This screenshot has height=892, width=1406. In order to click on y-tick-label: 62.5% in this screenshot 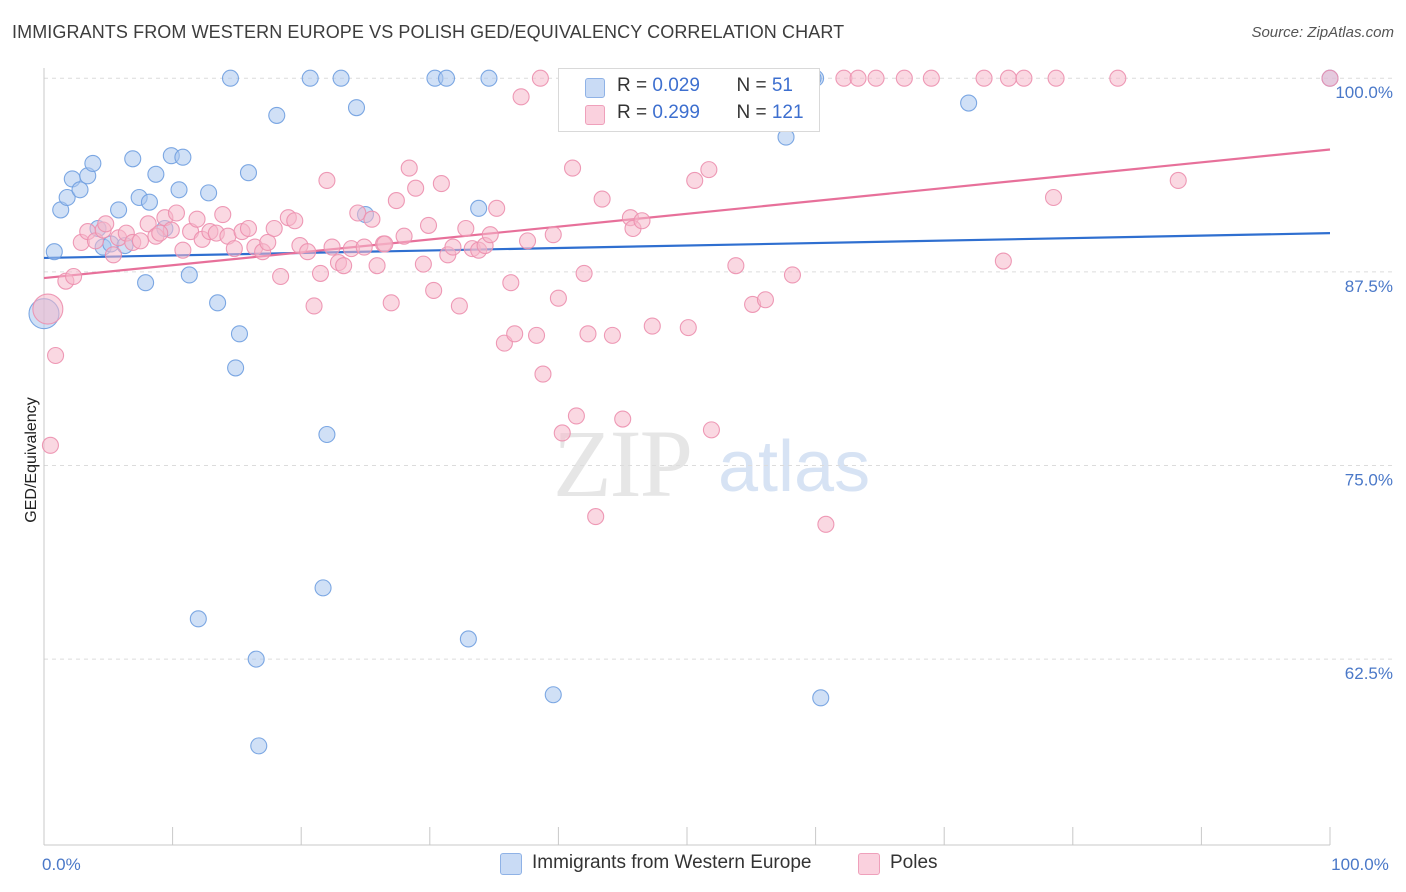, I will do `click(1369, 673)`.